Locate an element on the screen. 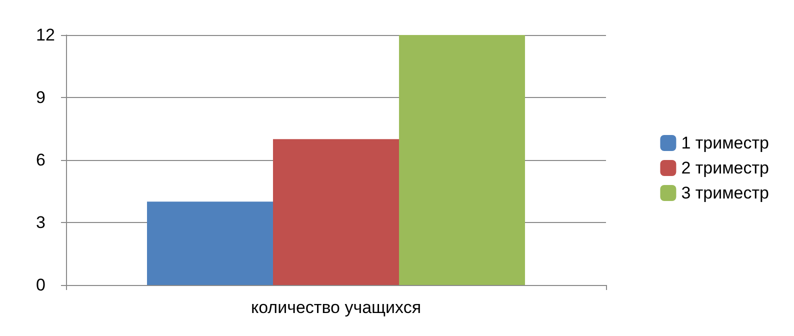  y-tick-label: 12 is located at coordinates (45, 35).